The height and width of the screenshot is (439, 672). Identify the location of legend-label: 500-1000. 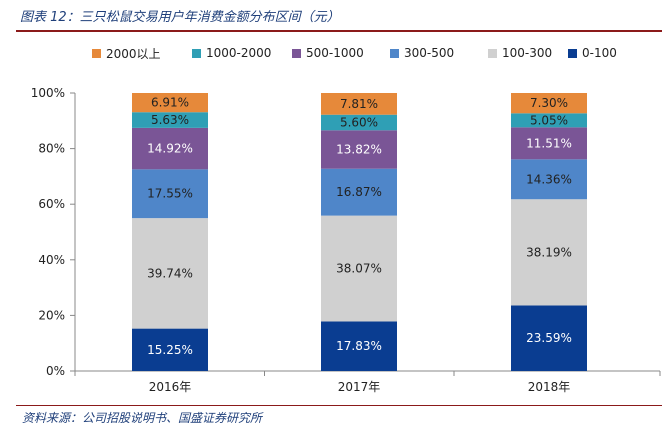
(335, 53).